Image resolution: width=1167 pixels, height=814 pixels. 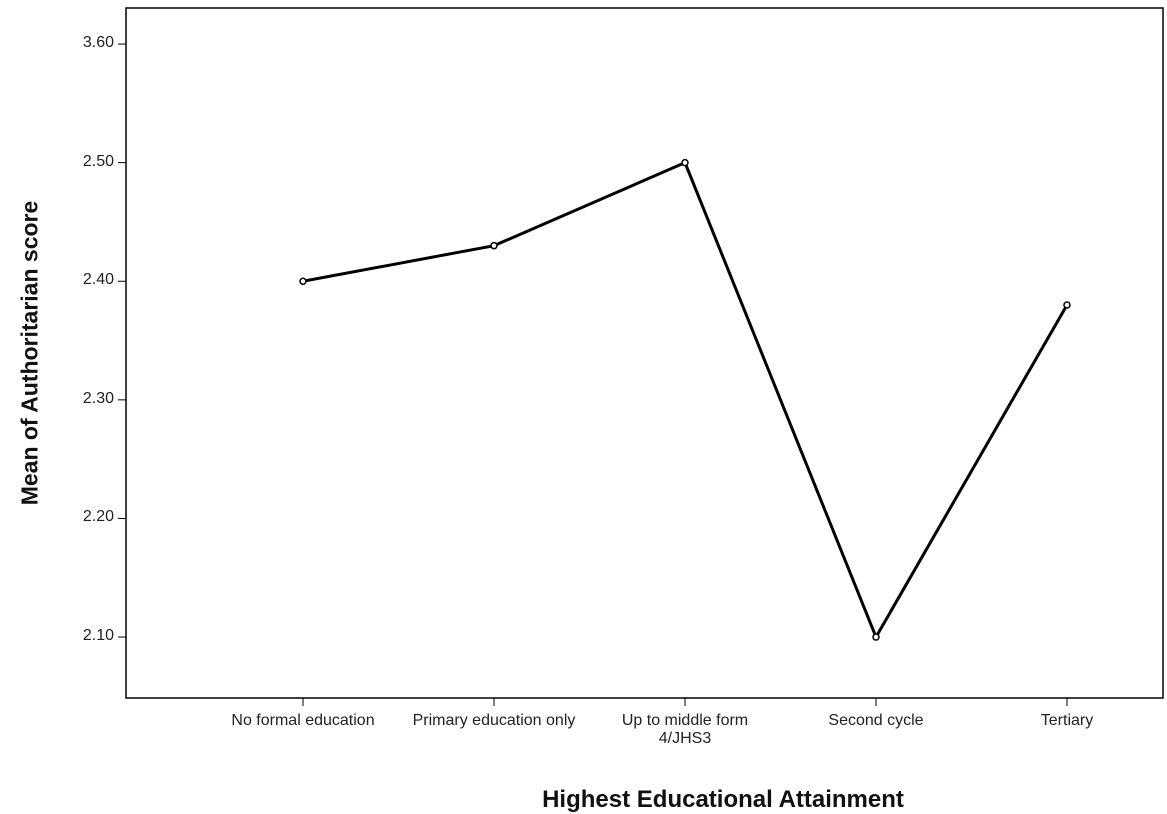 I want to click on y-tick-label: 2.50, so click(x=98, y=161).